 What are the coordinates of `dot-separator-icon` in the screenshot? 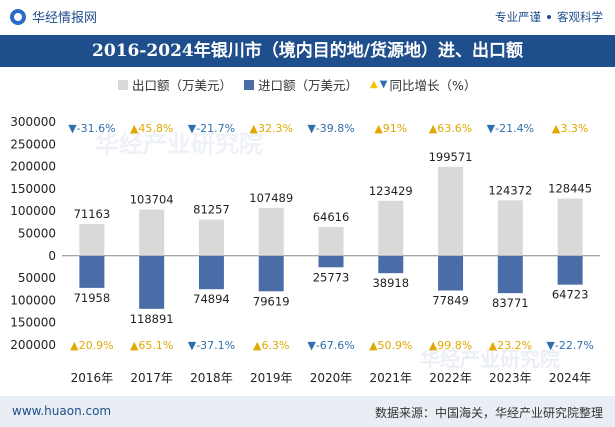 It's located at (549, 17).